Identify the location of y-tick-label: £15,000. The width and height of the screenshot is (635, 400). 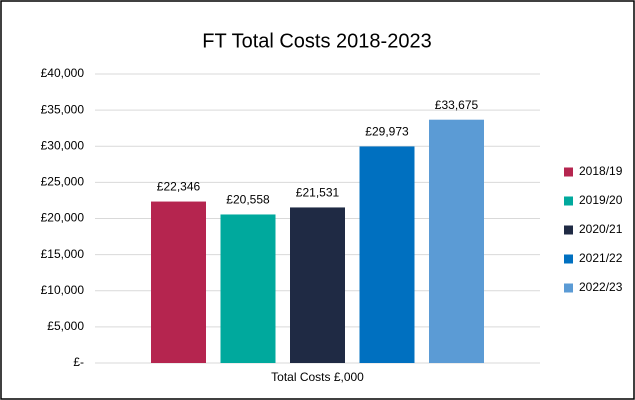
(63, 254).